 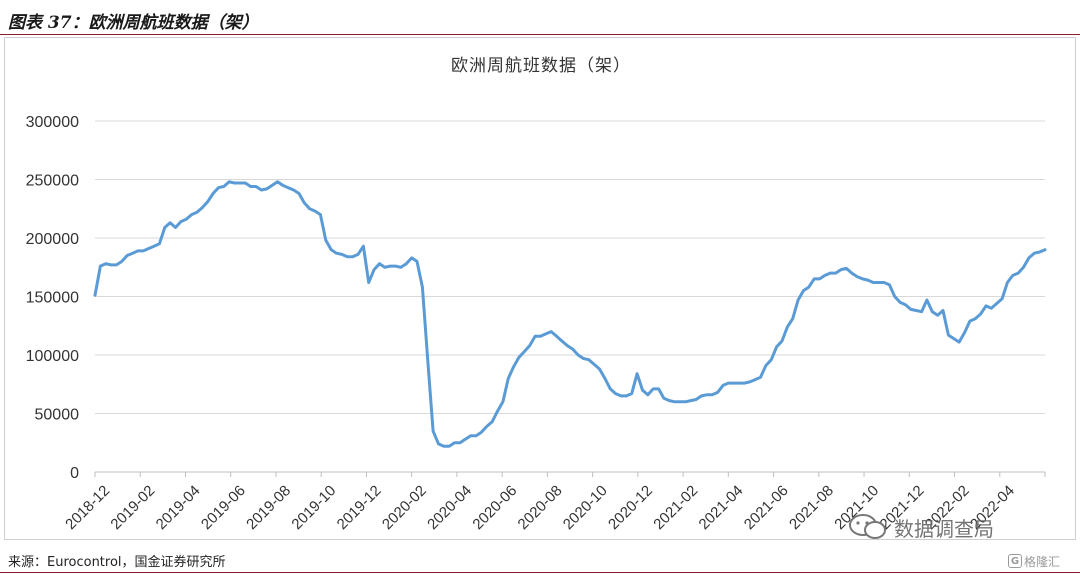 I want to click on wechat-watermark: 数据调查局, so click(x=921, y=527).